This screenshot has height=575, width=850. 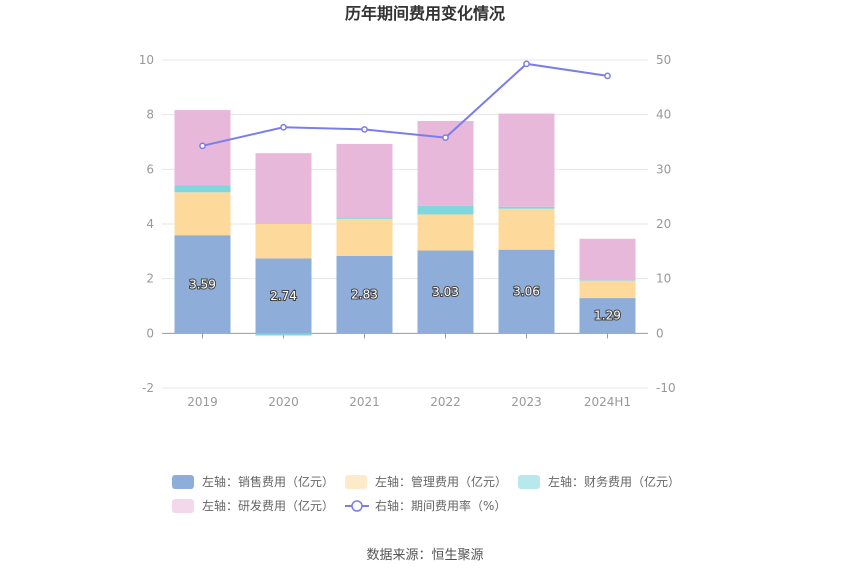 I want to click on left-axis-tick: 6, so click(x=150, y=169).